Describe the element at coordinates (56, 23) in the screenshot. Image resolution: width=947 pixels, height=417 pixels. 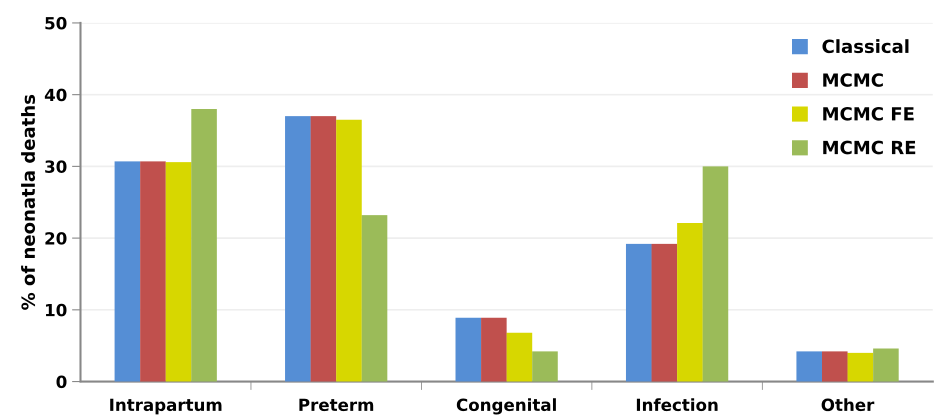
I see `y-tick-label: 50` at that location.